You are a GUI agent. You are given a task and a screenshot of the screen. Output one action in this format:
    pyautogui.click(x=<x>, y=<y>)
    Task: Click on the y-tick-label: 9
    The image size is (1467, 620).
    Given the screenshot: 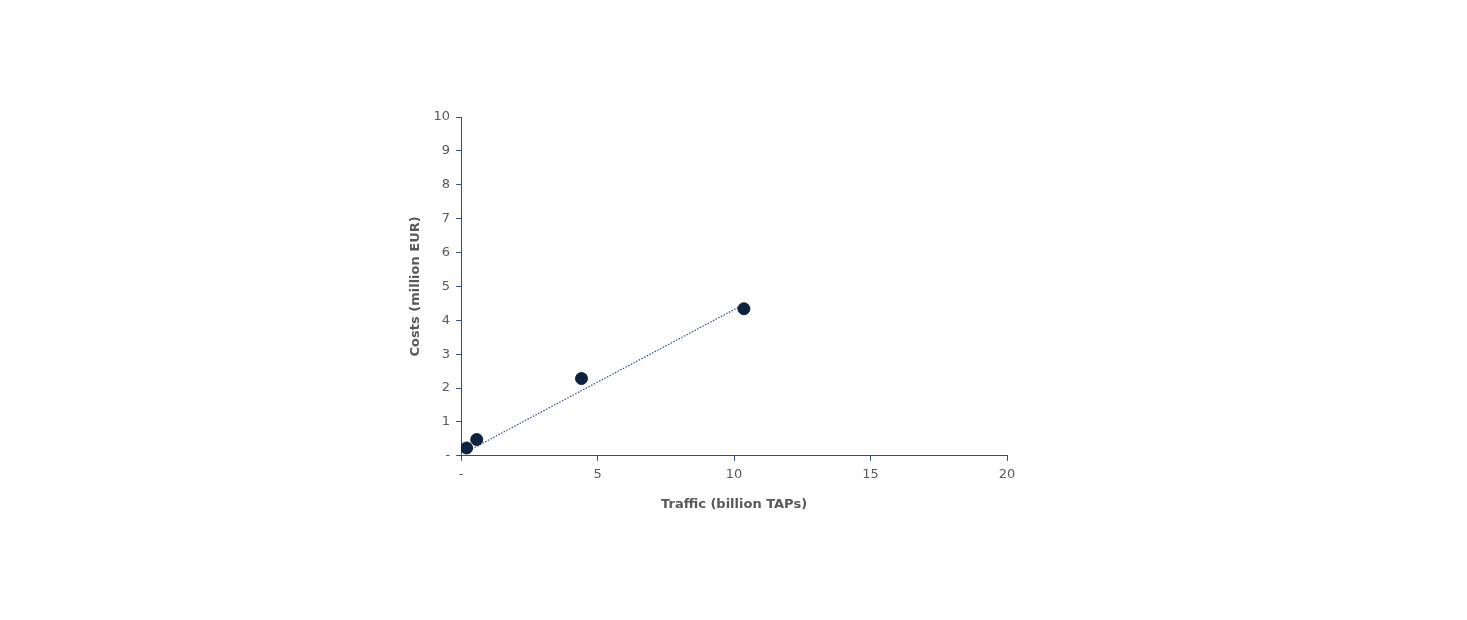 What is the action you would take?
    pyautogui.click(x=446, y=150)
    